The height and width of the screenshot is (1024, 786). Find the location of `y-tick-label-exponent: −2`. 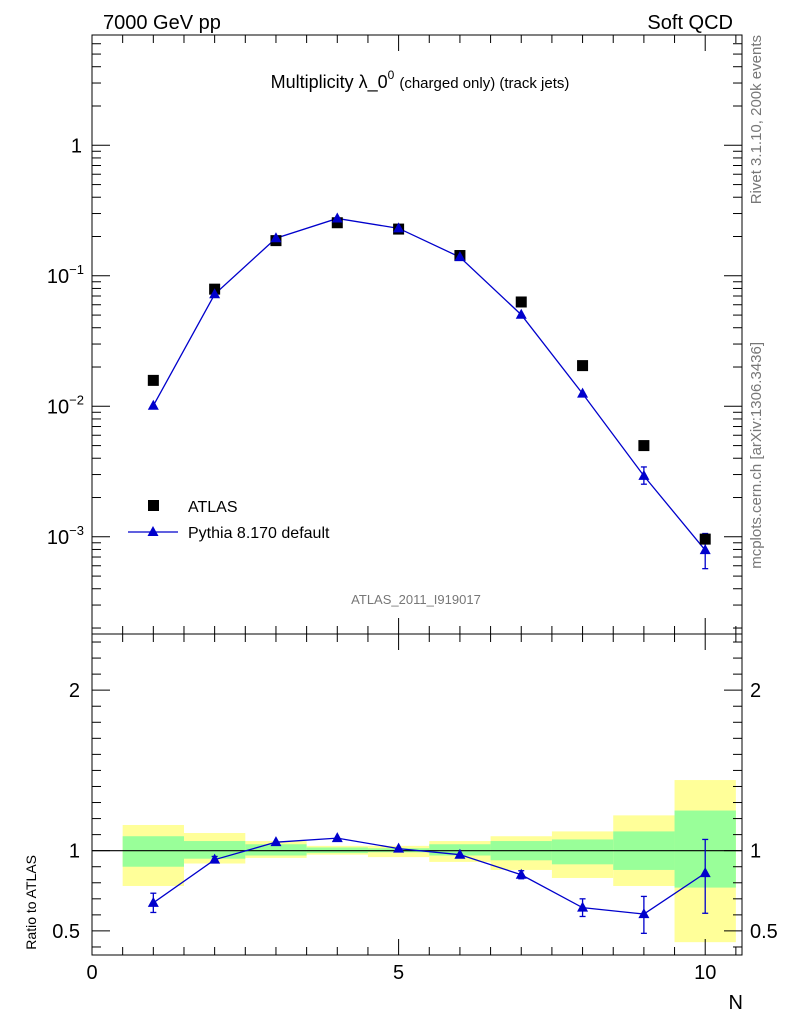

y-tick-label-exponent: −2 is located at coordinates (76, 399).